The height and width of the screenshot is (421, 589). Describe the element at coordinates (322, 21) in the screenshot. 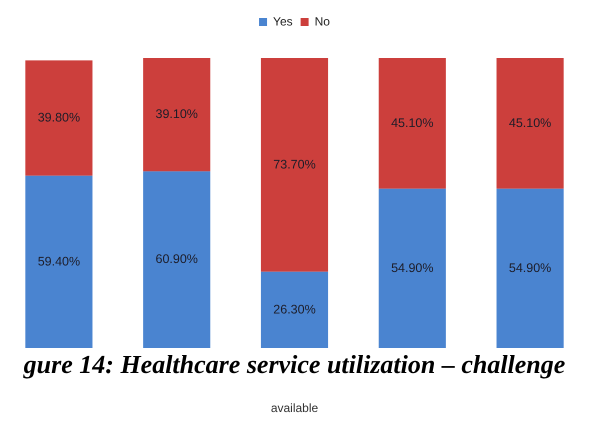

I see `legend-label: No` at that location.